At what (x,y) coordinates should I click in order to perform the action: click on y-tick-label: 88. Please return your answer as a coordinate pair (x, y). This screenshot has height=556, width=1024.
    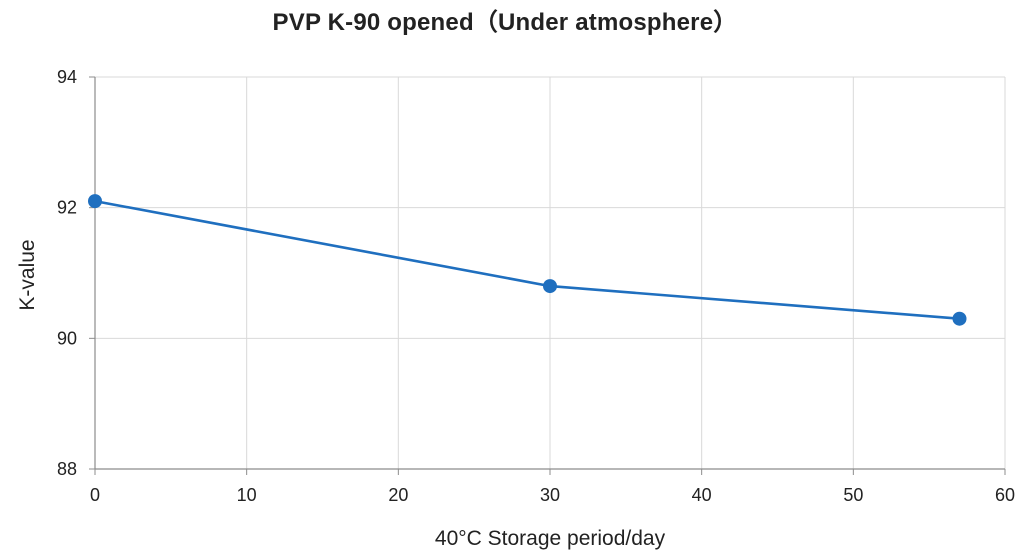
    Looking at the image, I should click on (67, 469).